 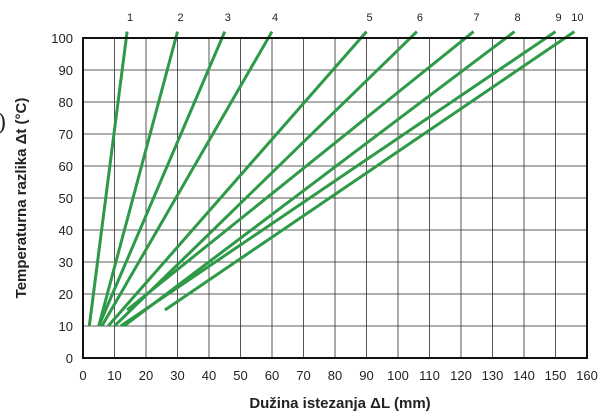 I want to click on y-axis-label: Temperaturna razlika Δt (°C), so click(x=21, y=198).